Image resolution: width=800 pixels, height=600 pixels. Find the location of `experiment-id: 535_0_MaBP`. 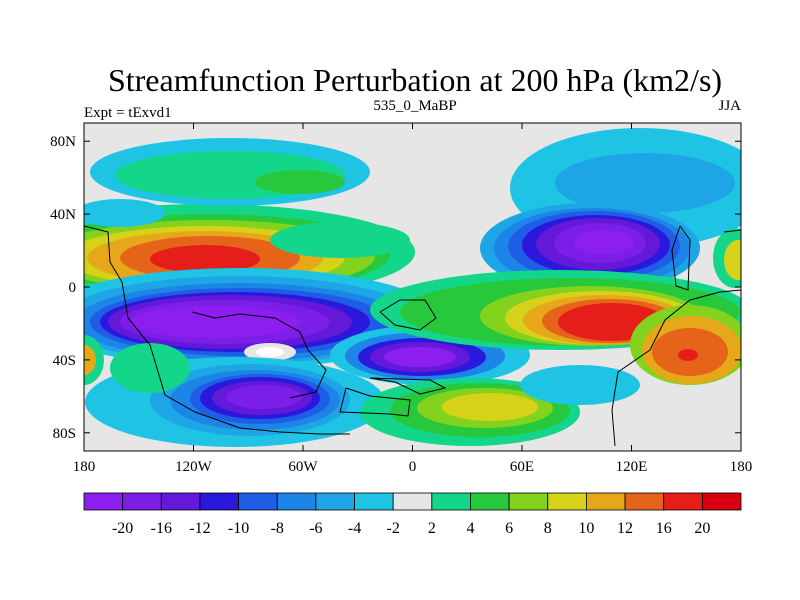

experiment-id: 535_0_MaBP is located at coordinates (414, 106).